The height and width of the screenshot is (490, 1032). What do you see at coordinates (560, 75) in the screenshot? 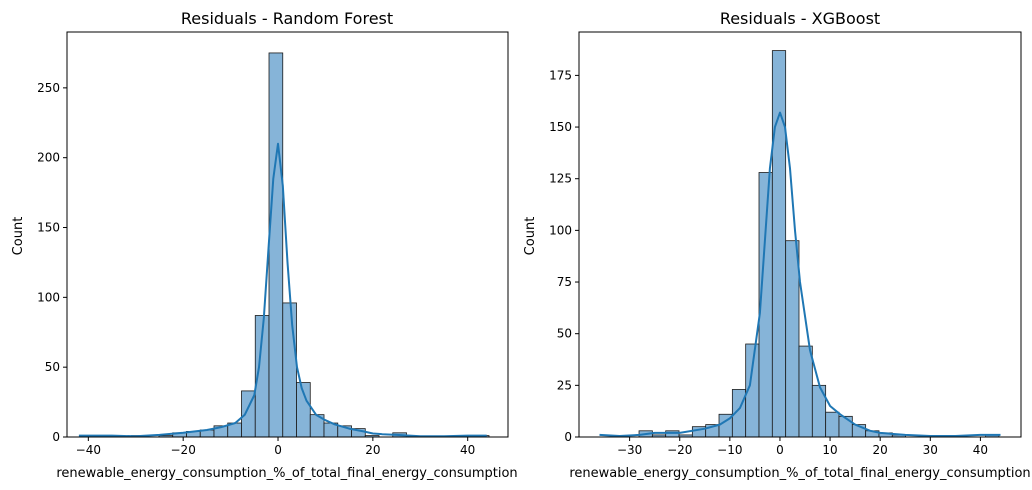
I see `y-tick-label: 175` at bounding box center [560, 75].